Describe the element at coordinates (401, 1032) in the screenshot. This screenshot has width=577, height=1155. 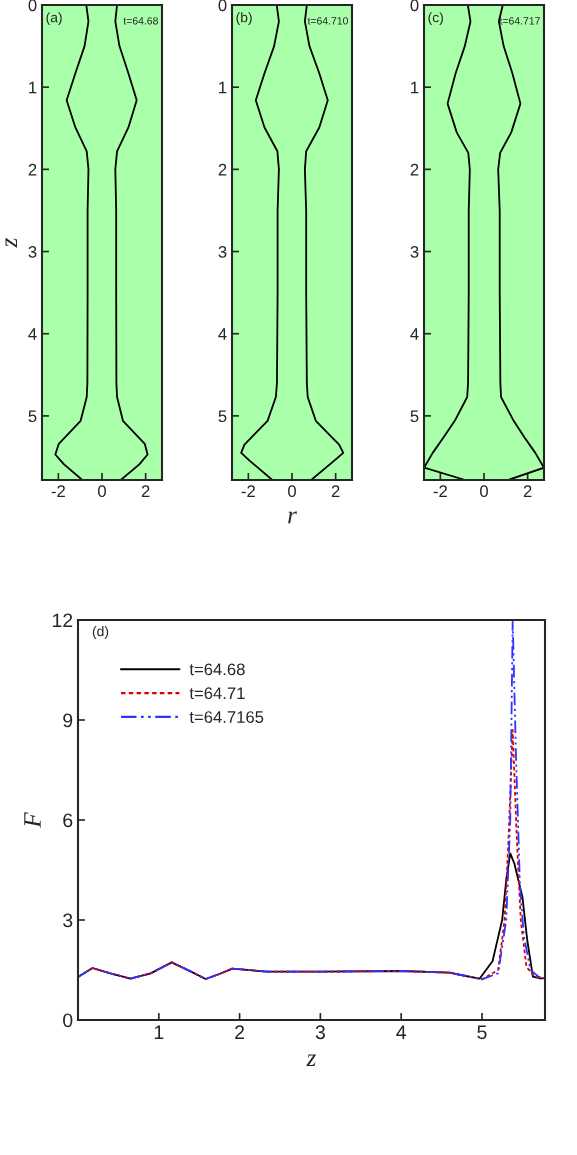
I see `x-tick-label: 4` at that location.